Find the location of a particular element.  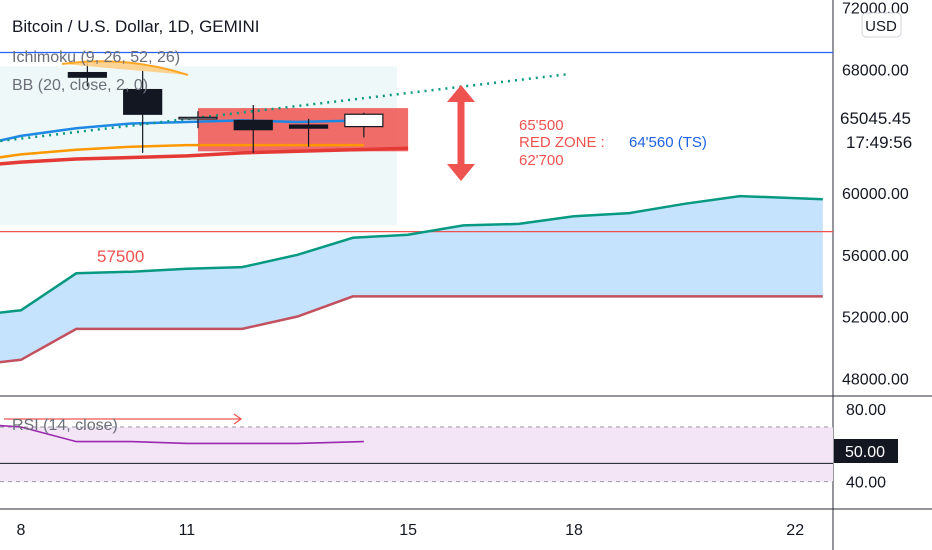

rsi-tick-label: 40.00 is located at coordinates (866, 483).